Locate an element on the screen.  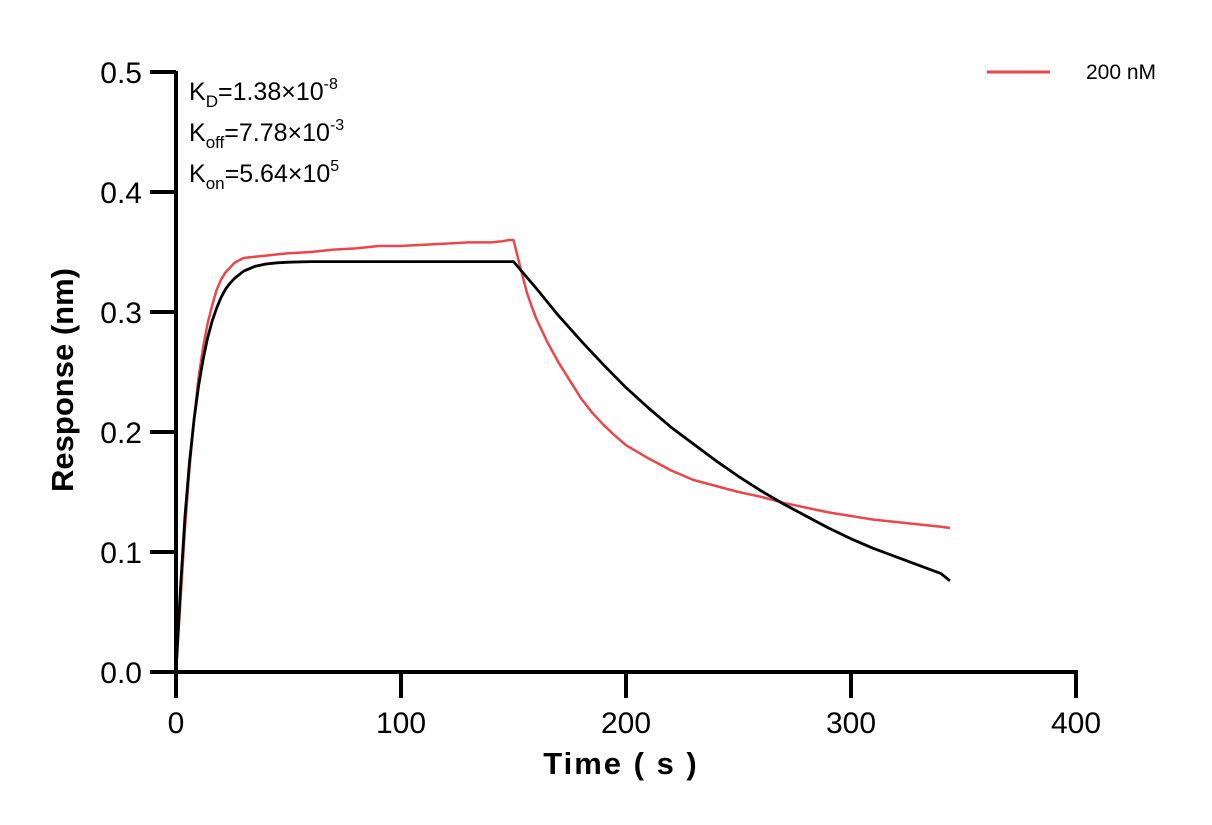
x-ticks: 0 100 200 300 400 is located at coordinates (634, 706).